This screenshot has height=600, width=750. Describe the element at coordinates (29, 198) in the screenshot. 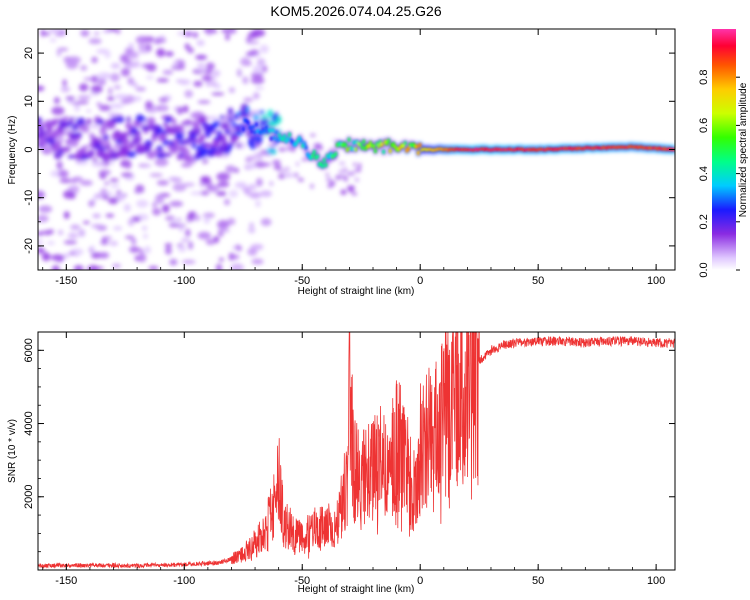

I see `y-tick-label: -10` at that location.